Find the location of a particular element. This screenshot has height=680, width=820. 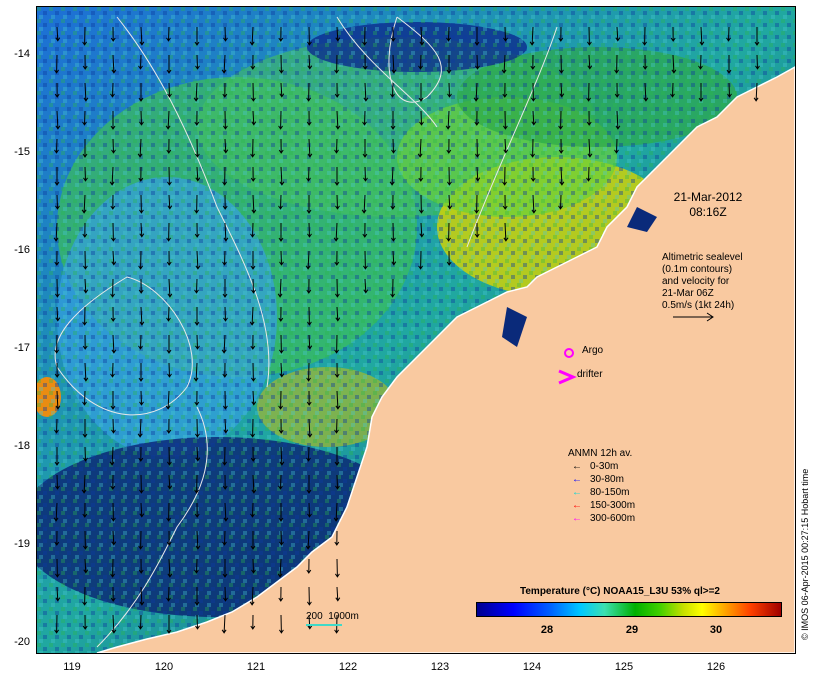

colorbar-tick-label: 28 is located at coordinates (547, 630).